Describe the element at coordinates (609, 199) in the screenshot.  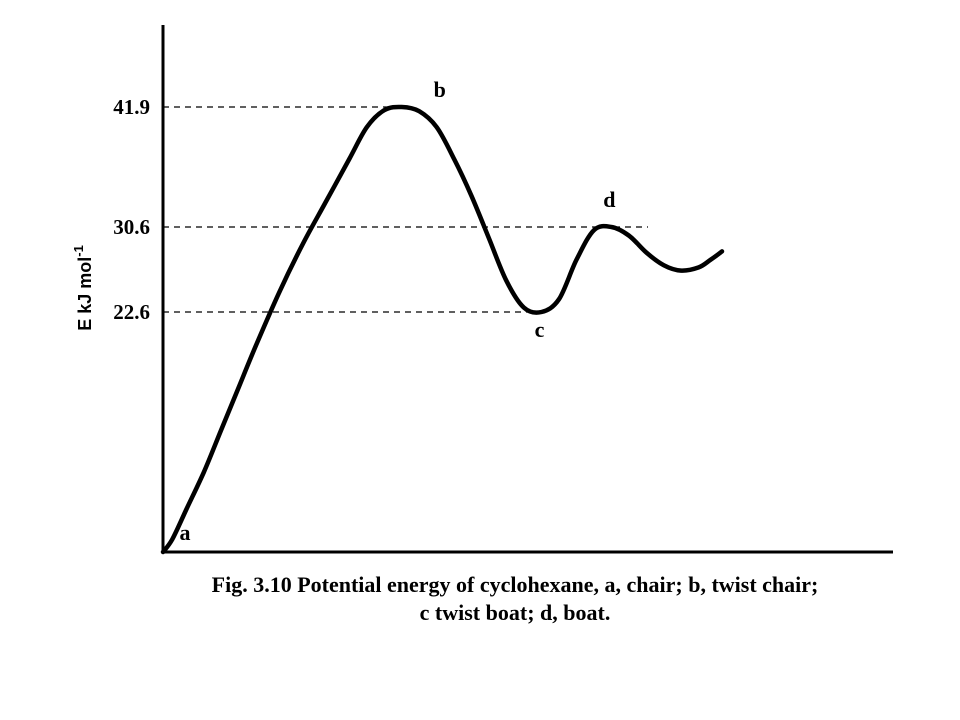
I see `point-label-d: d` at that location.